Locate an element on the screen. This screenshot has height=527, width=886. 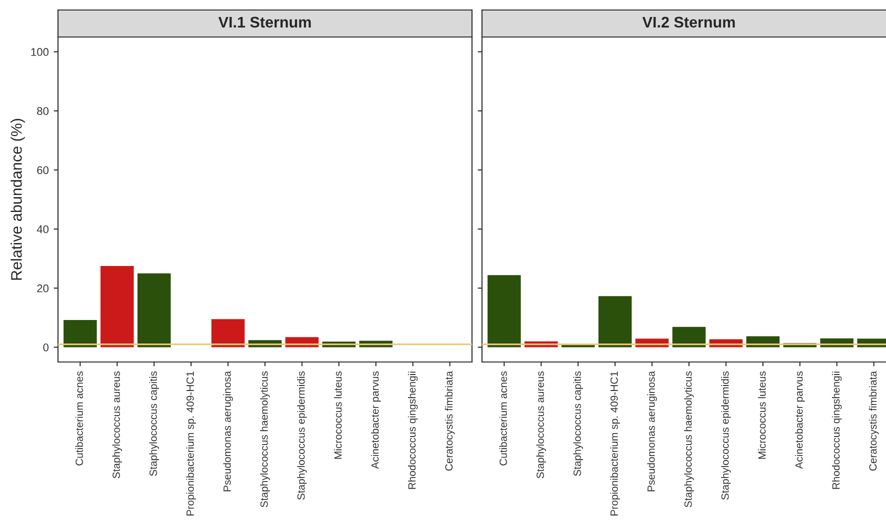
chart-title: VI.2 Sternum is located at coordinates (688, 22).